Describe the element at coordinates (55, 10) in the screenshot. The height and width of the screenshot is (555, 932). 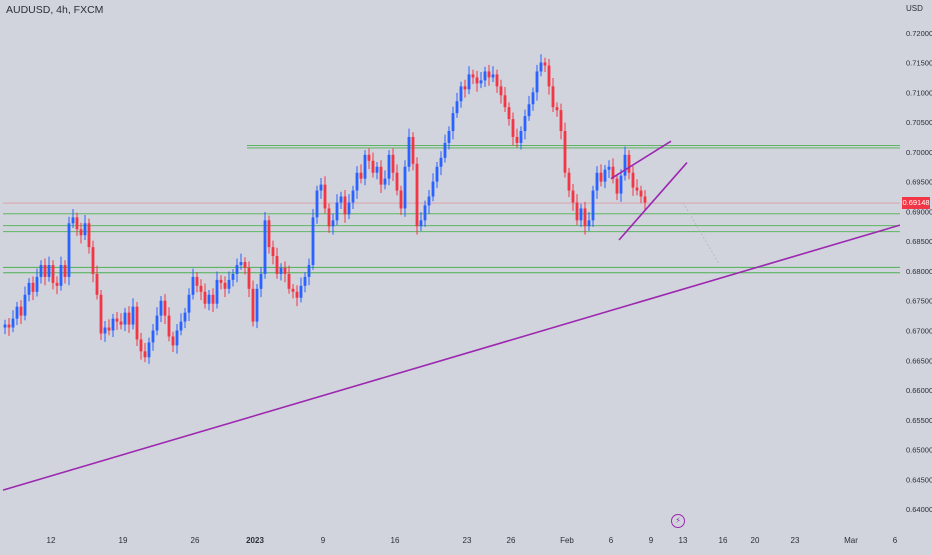
I see `symbol-title: AUDUSD, 4h, FXCM` at that location.